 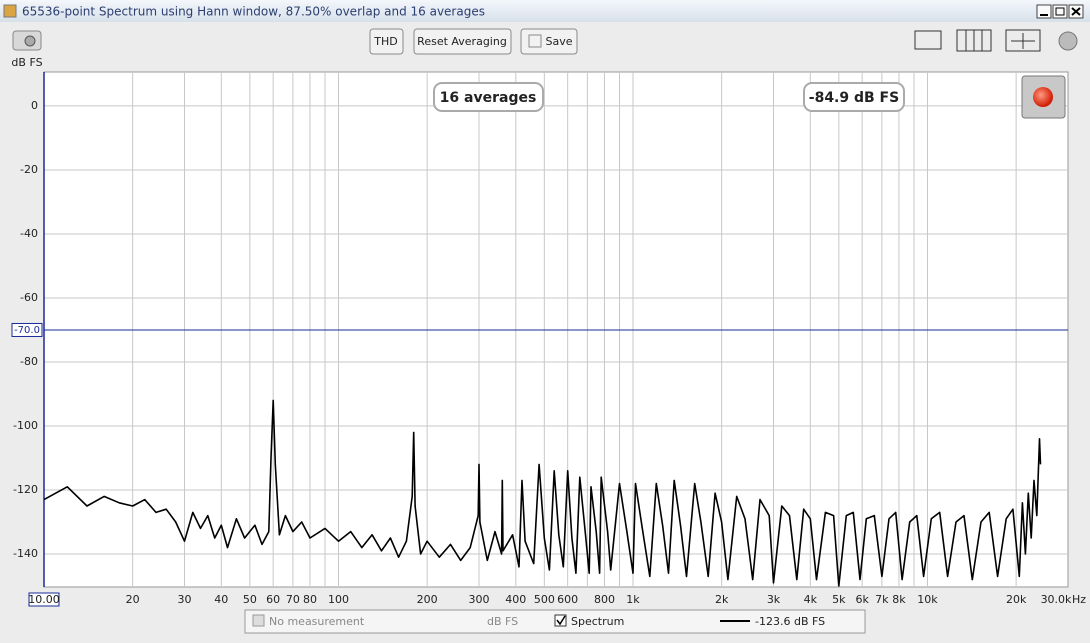 What do you see at coordinates (317, 621) in the screenshot?
I see `legend-label: No measurement` at bounding box center [317, 621].